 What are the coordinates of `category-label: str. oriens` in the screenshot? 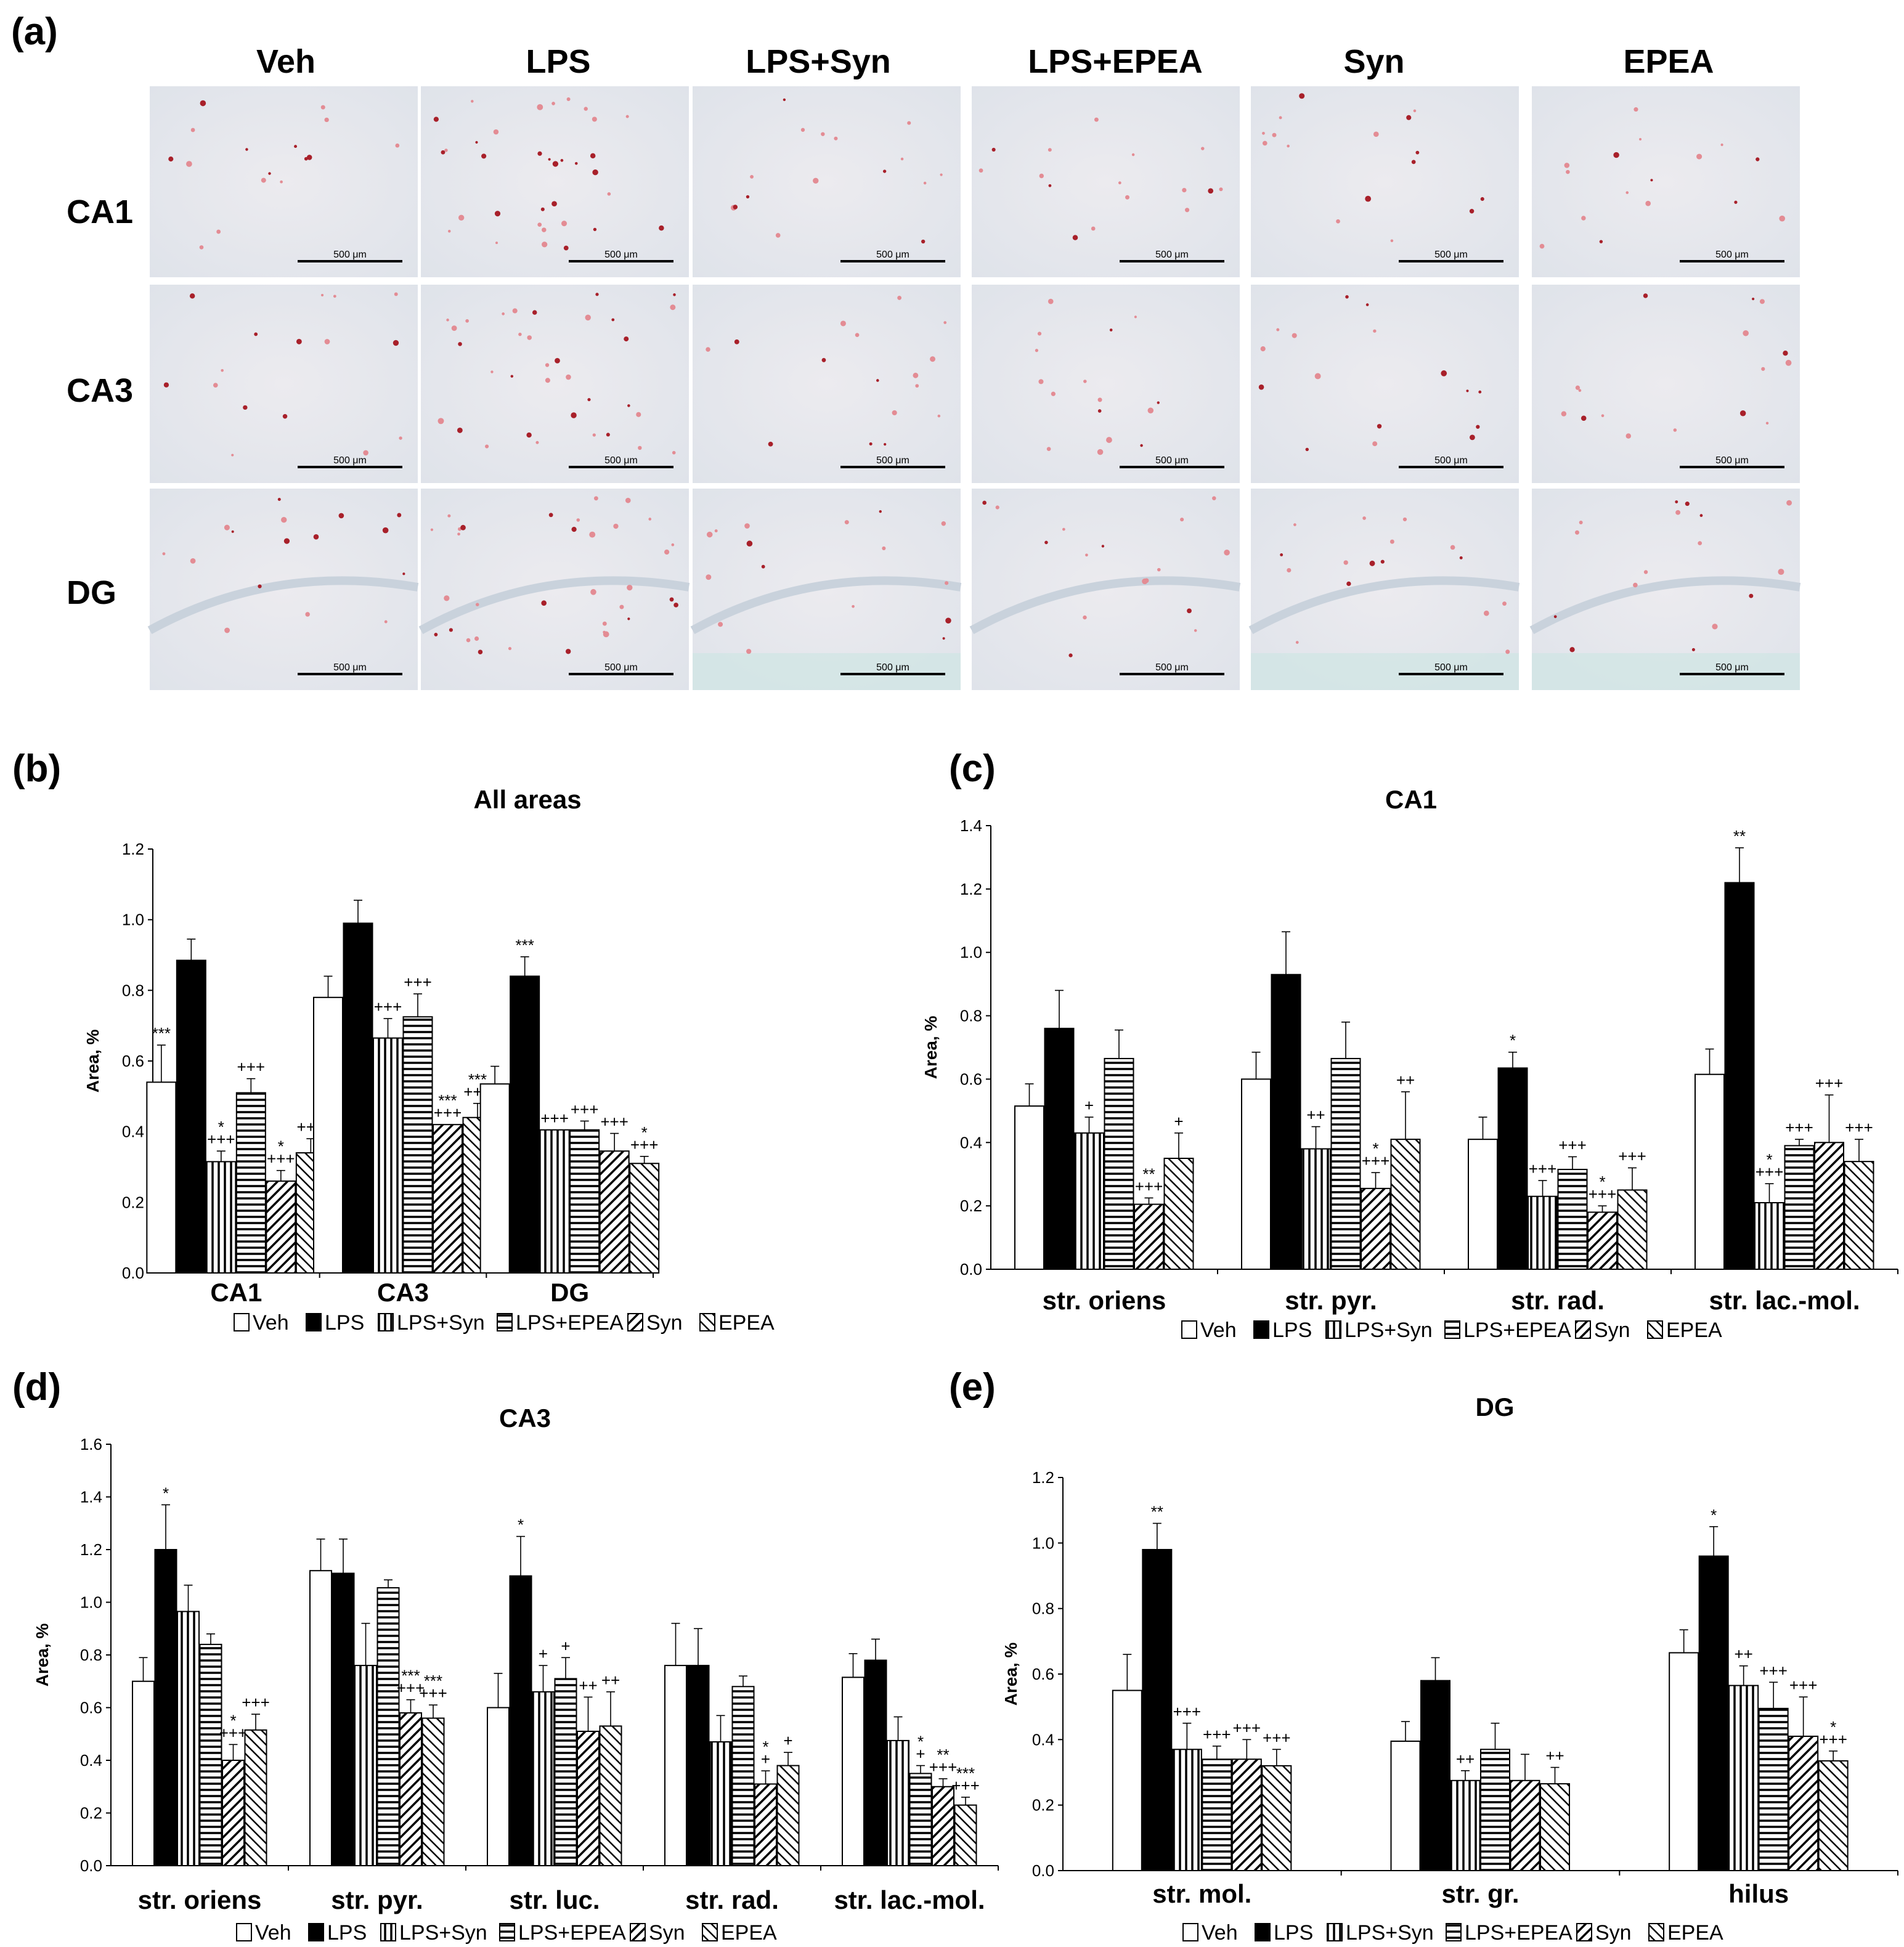 It's located at (200, 1899).